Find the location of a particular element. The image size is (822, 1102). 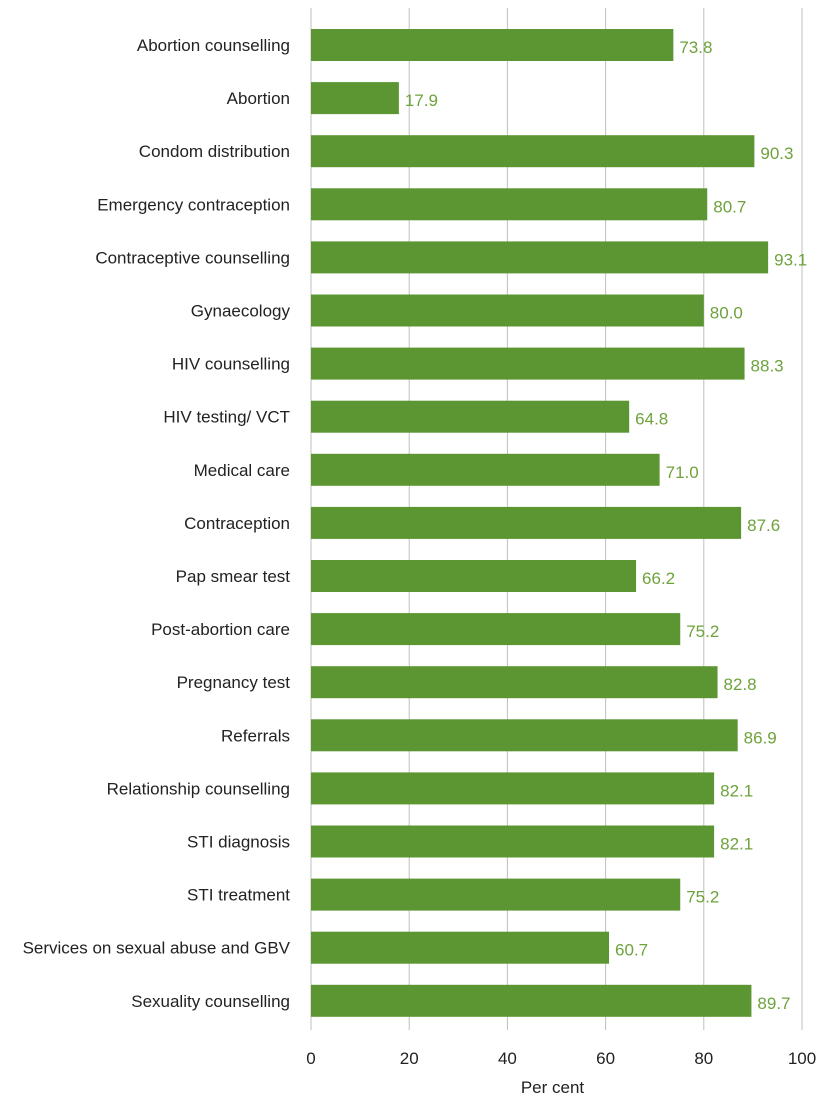

data-label: 80.7 is located at coordinates (729, 206).